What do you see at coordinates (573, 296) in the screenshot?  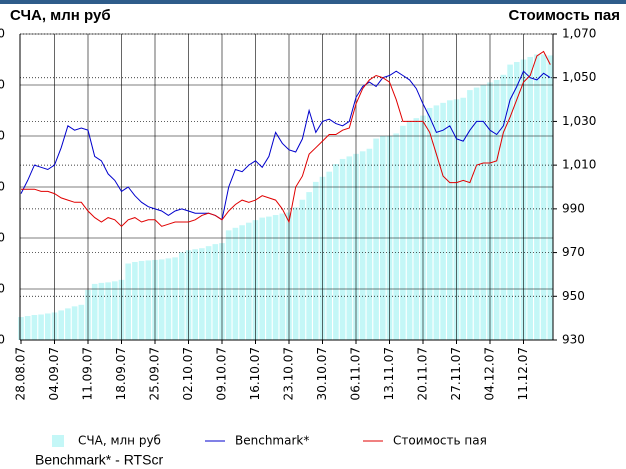 I see `y2-tick-label: 950` at bounding box center [573, 296].